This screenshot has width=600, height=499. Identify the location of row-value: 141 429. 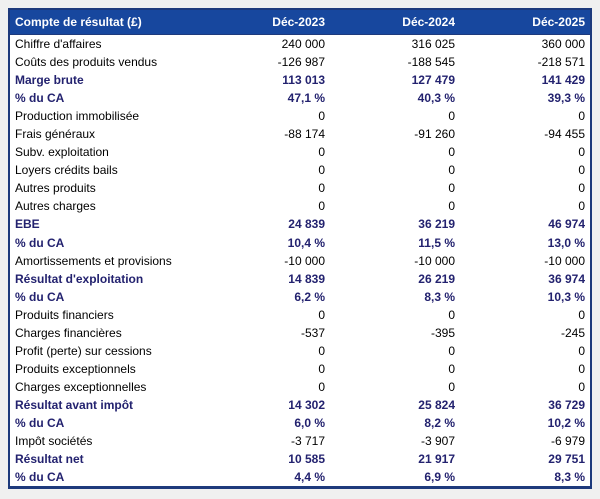
(563, 80).